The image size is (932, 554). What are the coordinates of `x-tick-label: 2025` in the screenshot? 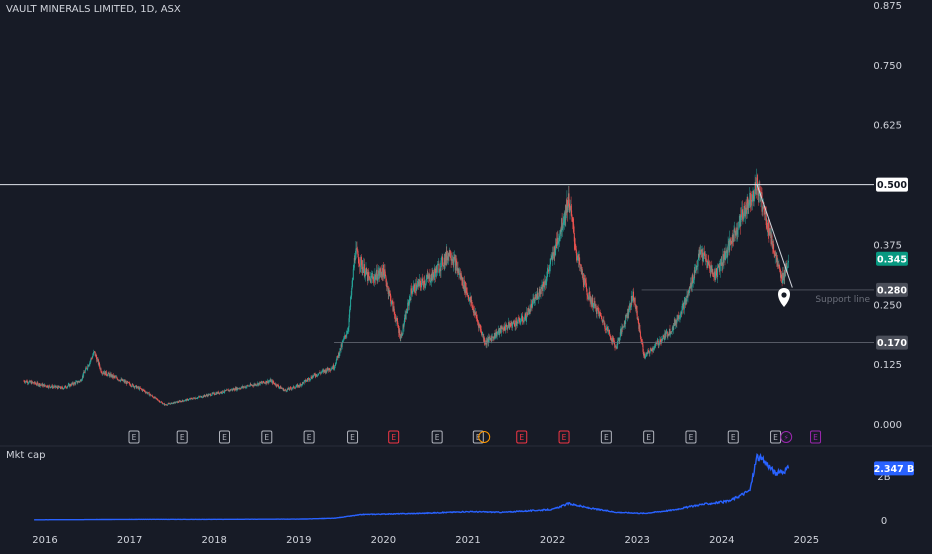 It's located at (806, 540).